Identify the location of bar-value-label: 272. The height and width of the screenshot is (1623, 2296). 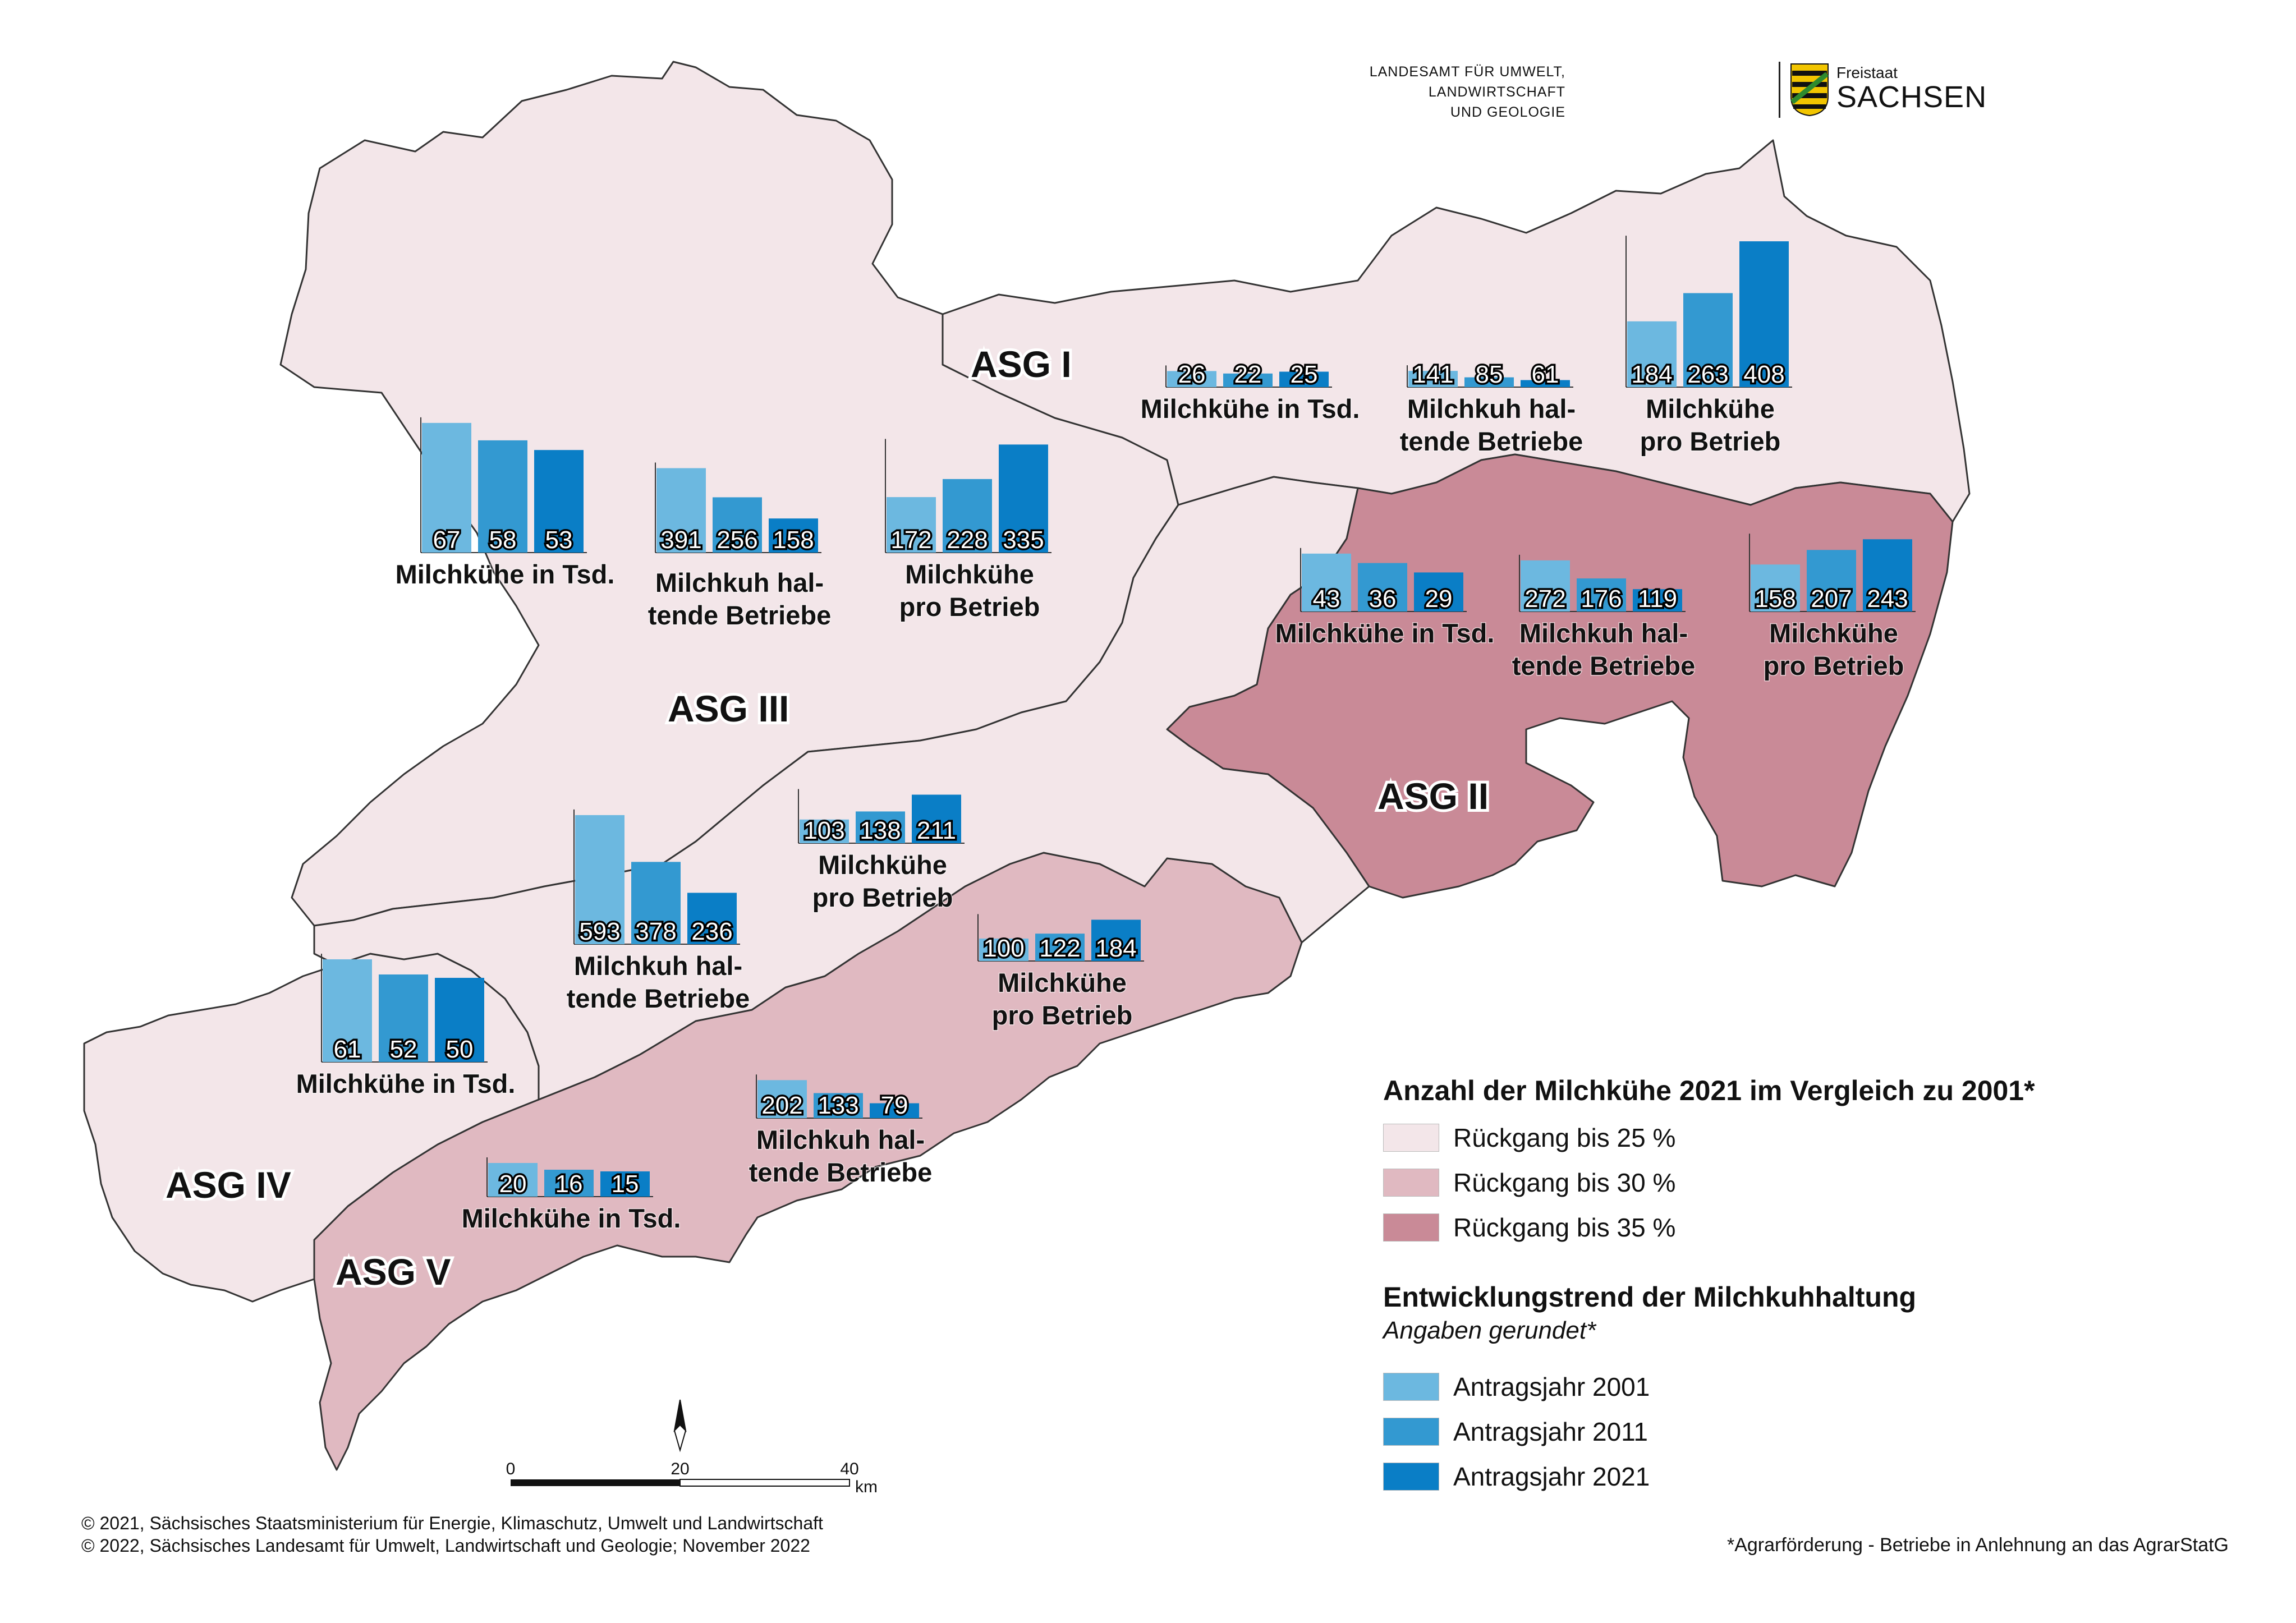
(1544, 599).